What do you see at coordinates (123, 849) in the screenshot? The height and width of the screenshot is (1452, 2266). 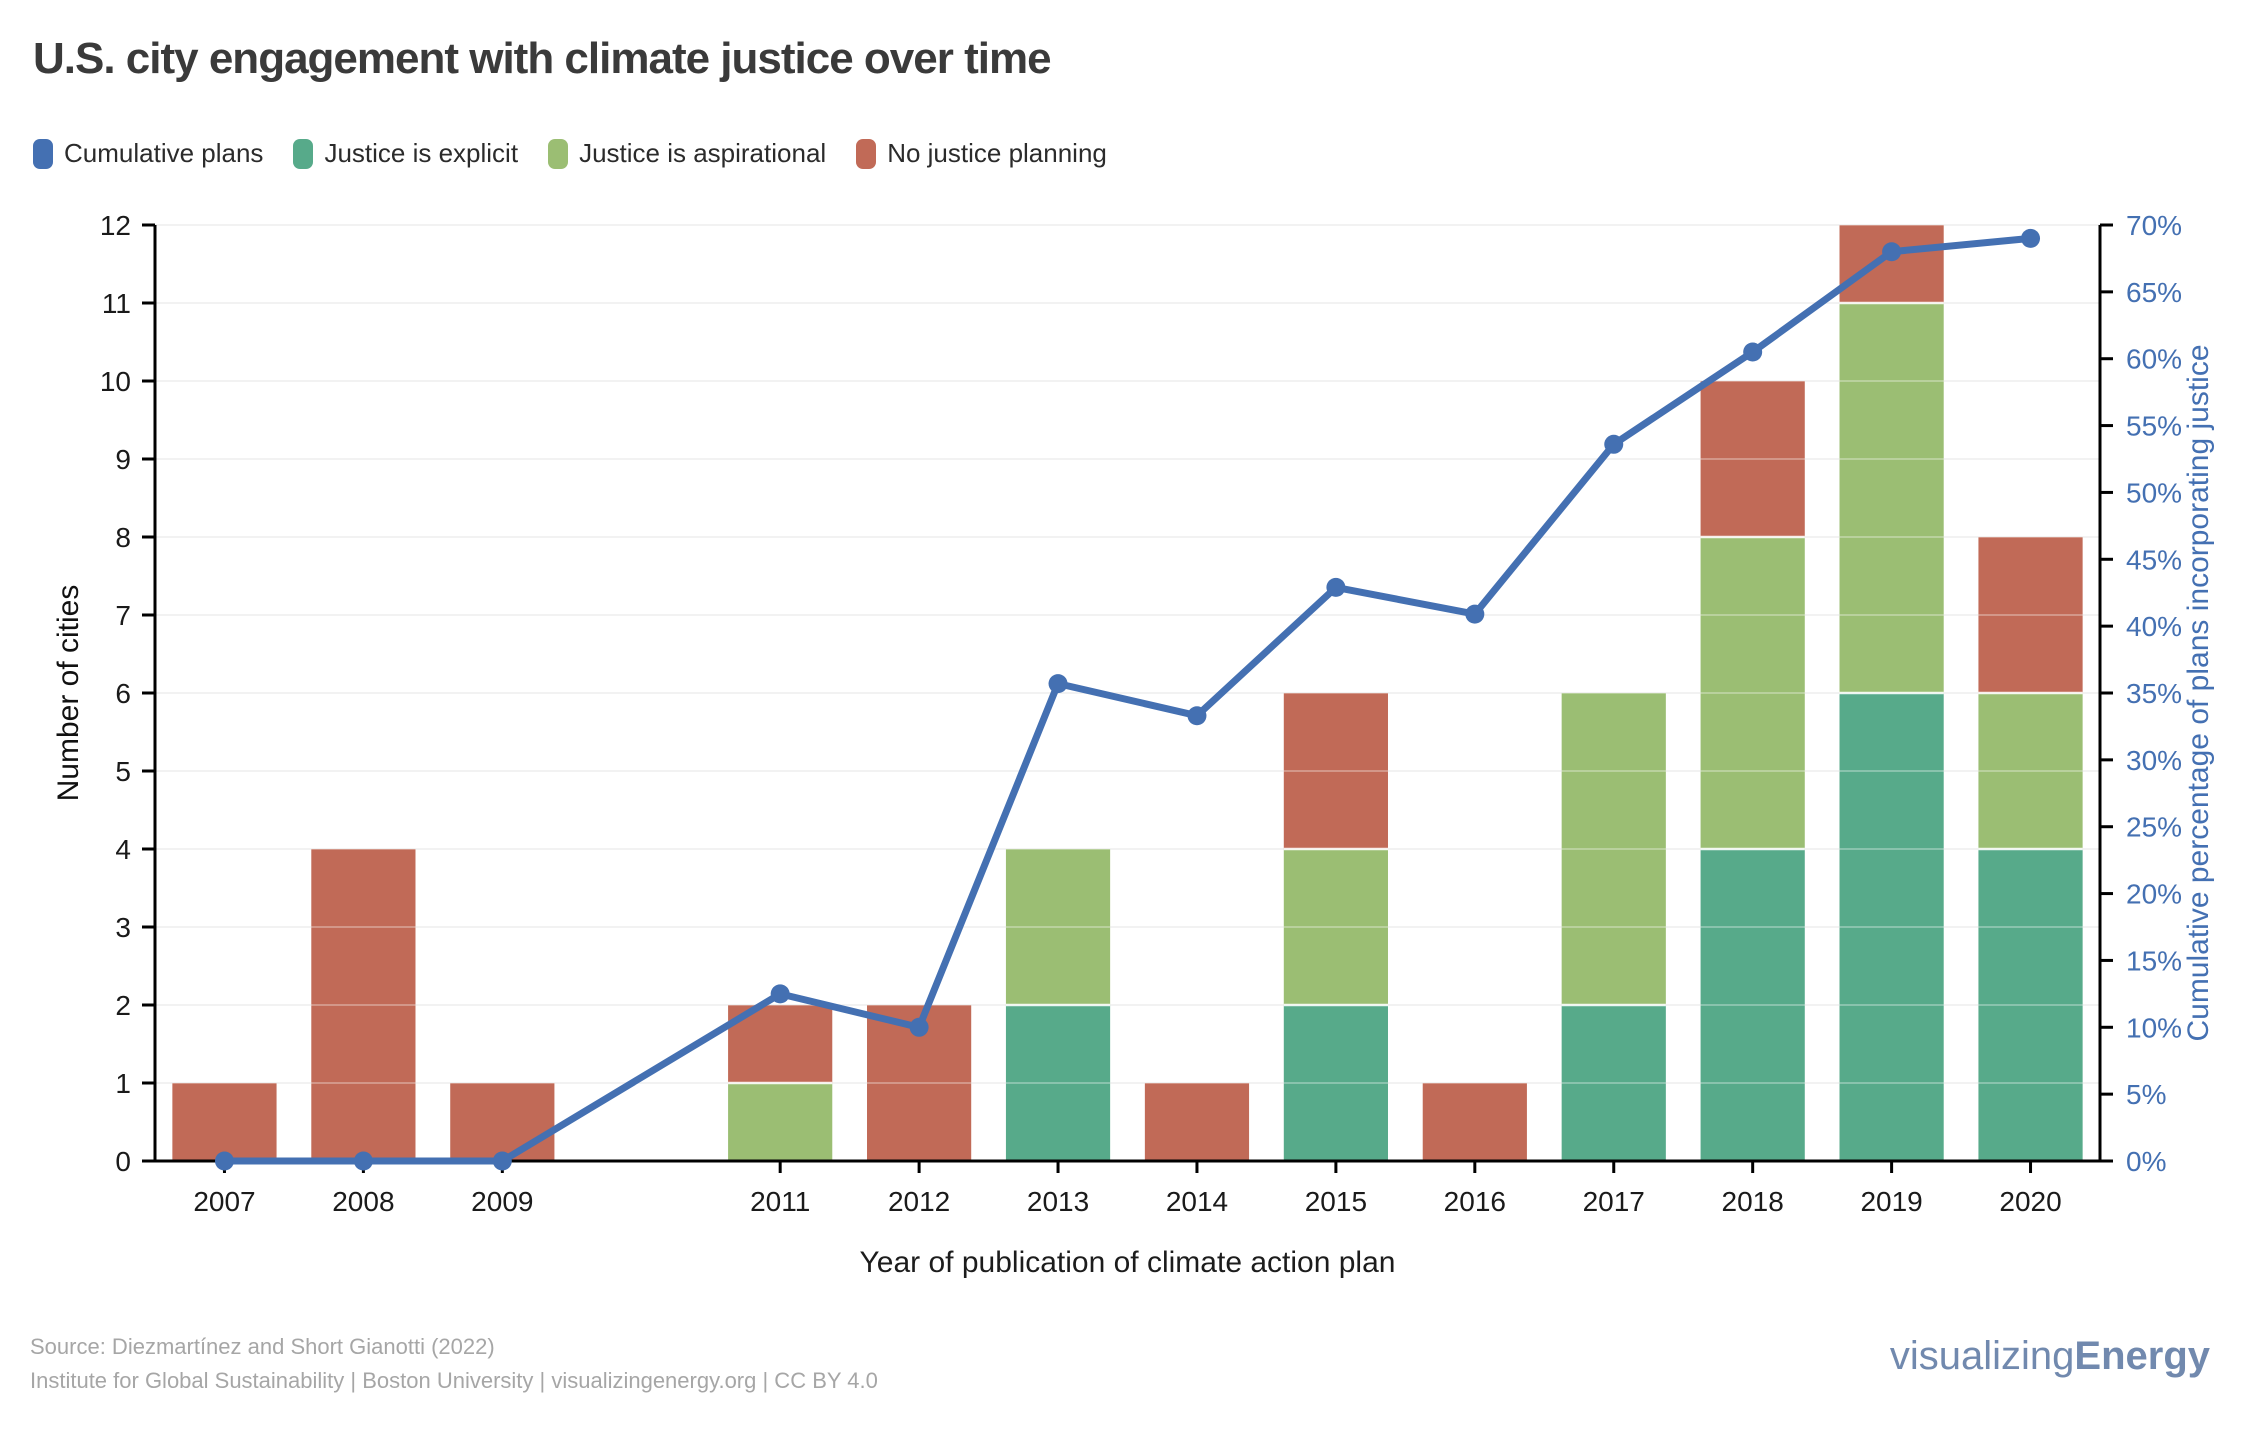 I see `left-axis-tick-label: 4` at bounding box center [123, 849].